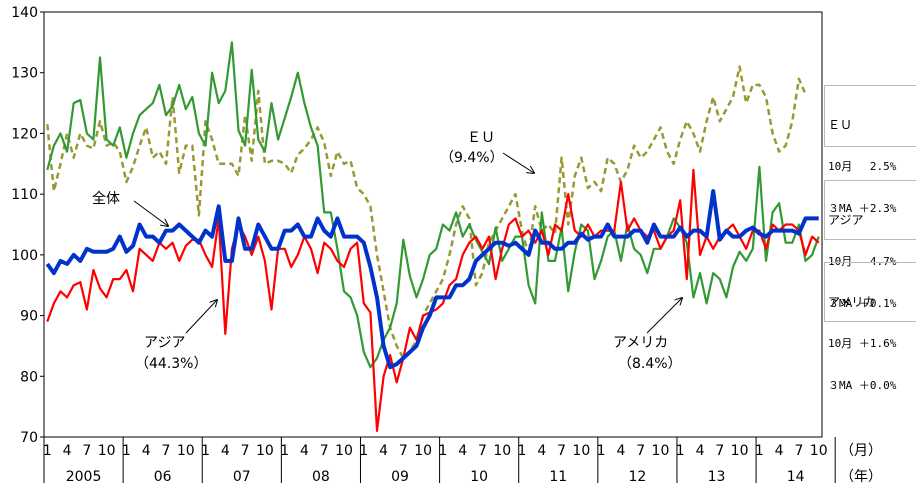  What do you see at coordinates (862, 166) in the screenshot?
I see `eu-summary-month: 10月 2.5%` at bounding box center [862, 166].